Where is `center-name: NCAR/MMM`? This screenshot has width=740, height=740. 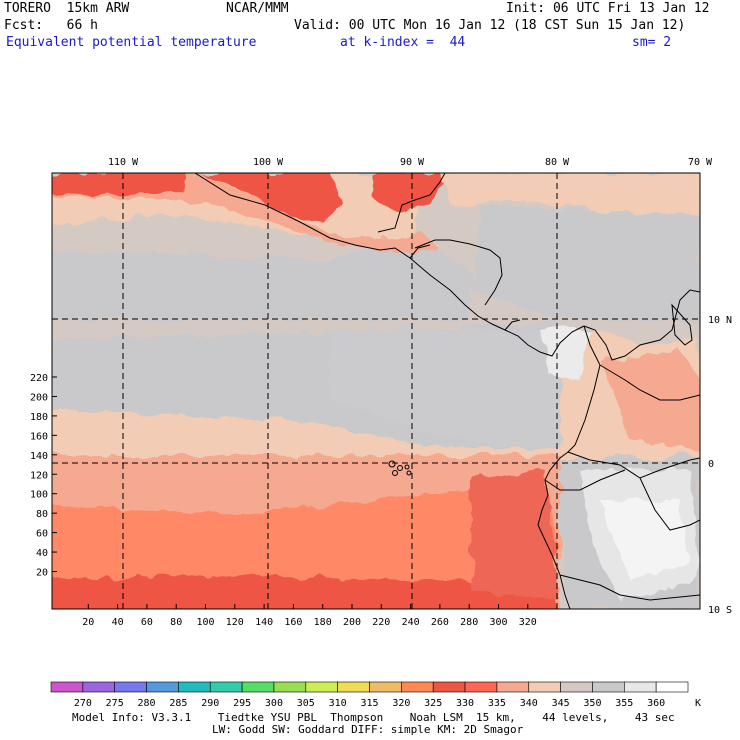 center-name: NCAR/MMM is located at coordinates (257, 8).